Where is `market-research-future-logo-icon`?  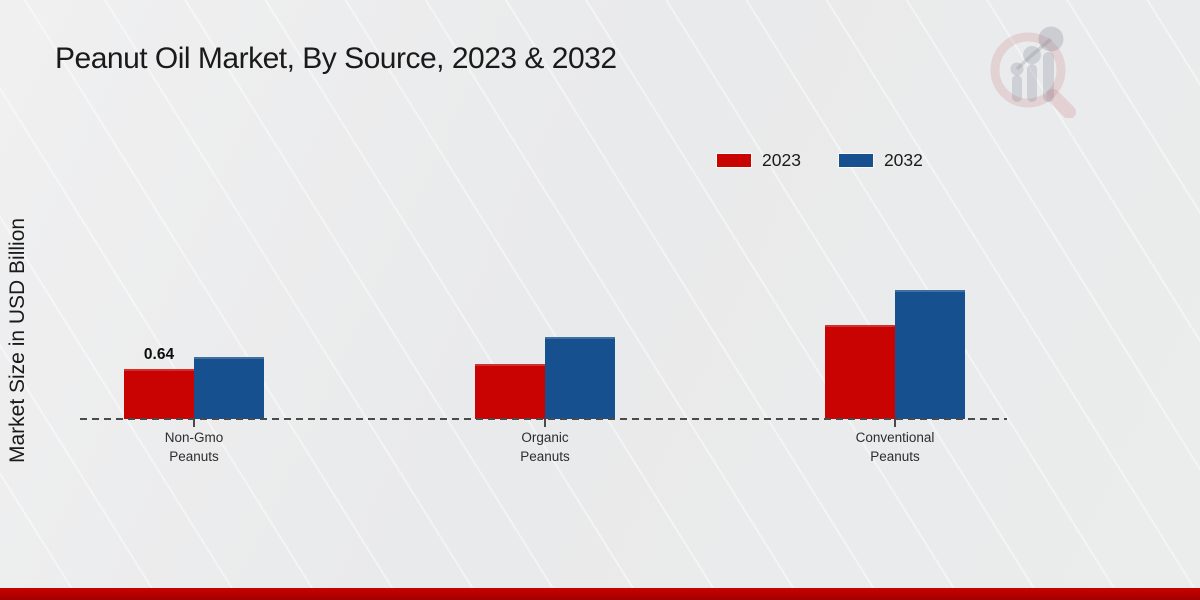 market-research-future-logo-icon is located at coordinates (1033, 72).